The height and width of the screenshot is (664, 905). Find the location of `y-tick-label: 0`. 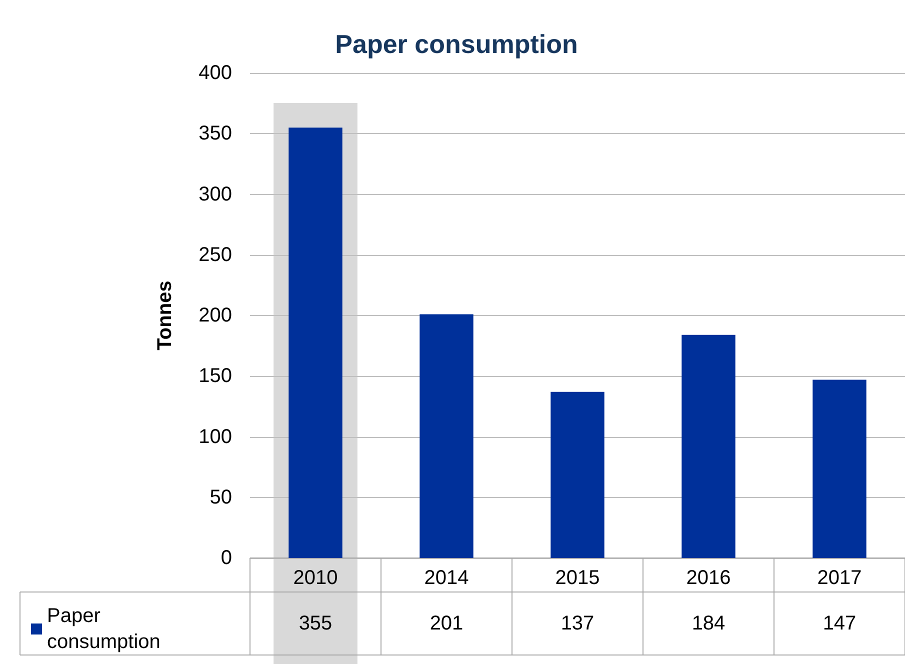

y-tick-label: 0 is located at coordinates (226, 558).